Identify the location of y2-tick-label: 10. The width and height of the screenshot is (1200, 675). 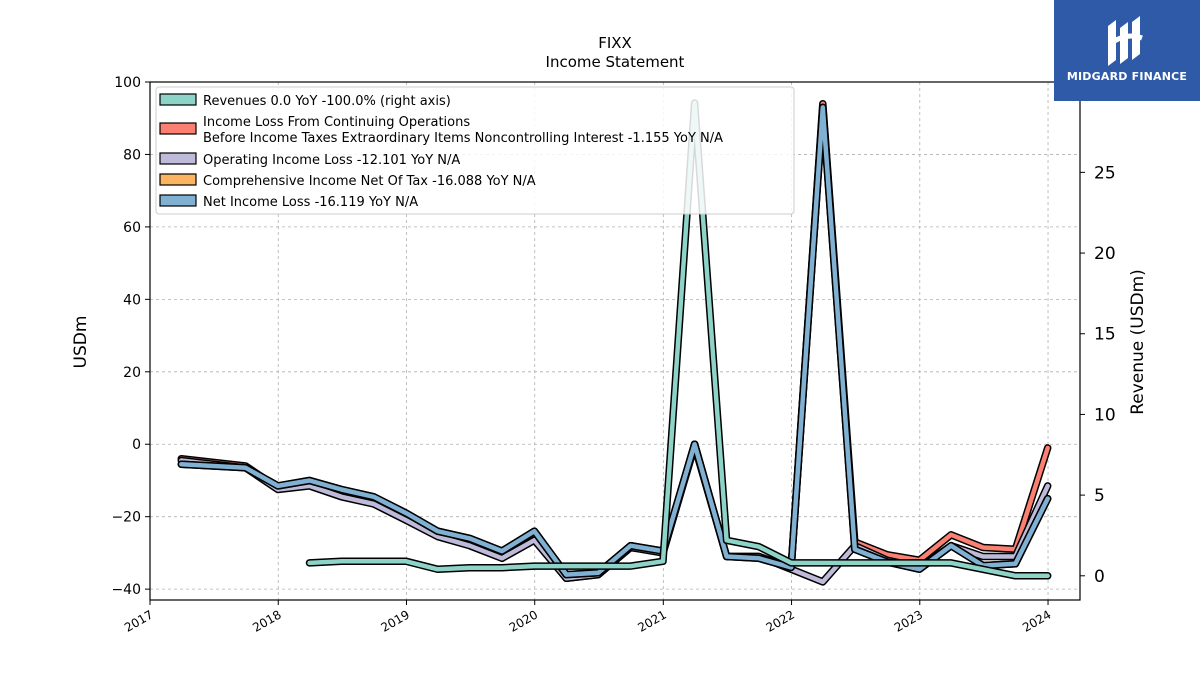
(1105, 415).